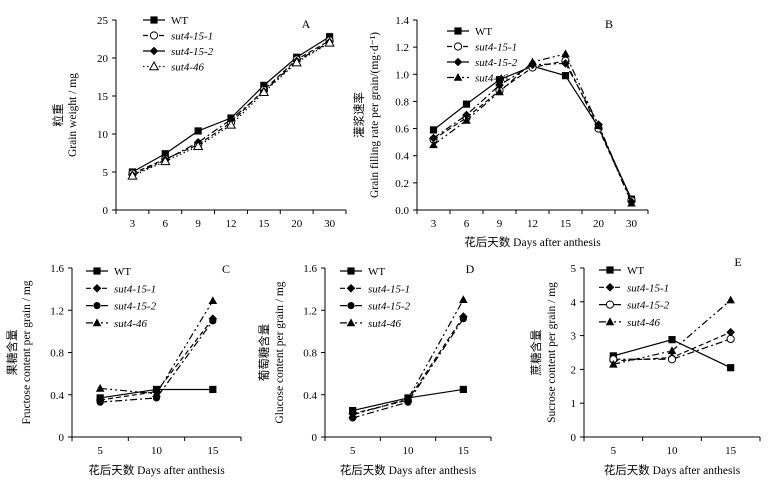  What do you see at coordinates (103, 59) in the screenshot?
I see `y-tick-label: 20` at bounding box center [103, 59].